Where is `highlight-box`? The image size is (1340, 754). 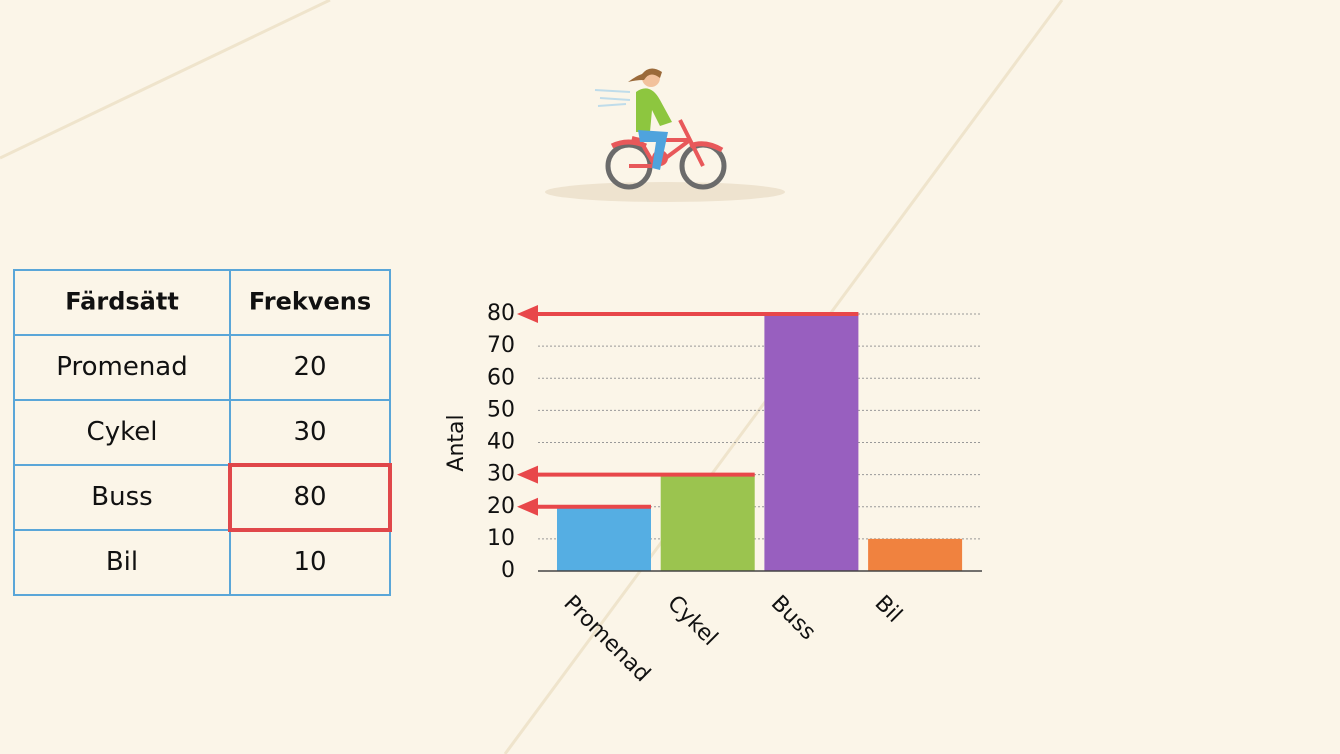
highlight-box is located at coordinates (310, 497).